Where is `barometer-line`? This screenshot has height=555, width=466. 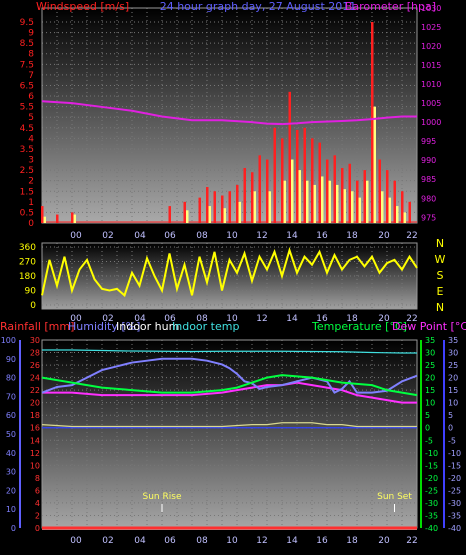
barometer-line is located at coordinates (229, 113).